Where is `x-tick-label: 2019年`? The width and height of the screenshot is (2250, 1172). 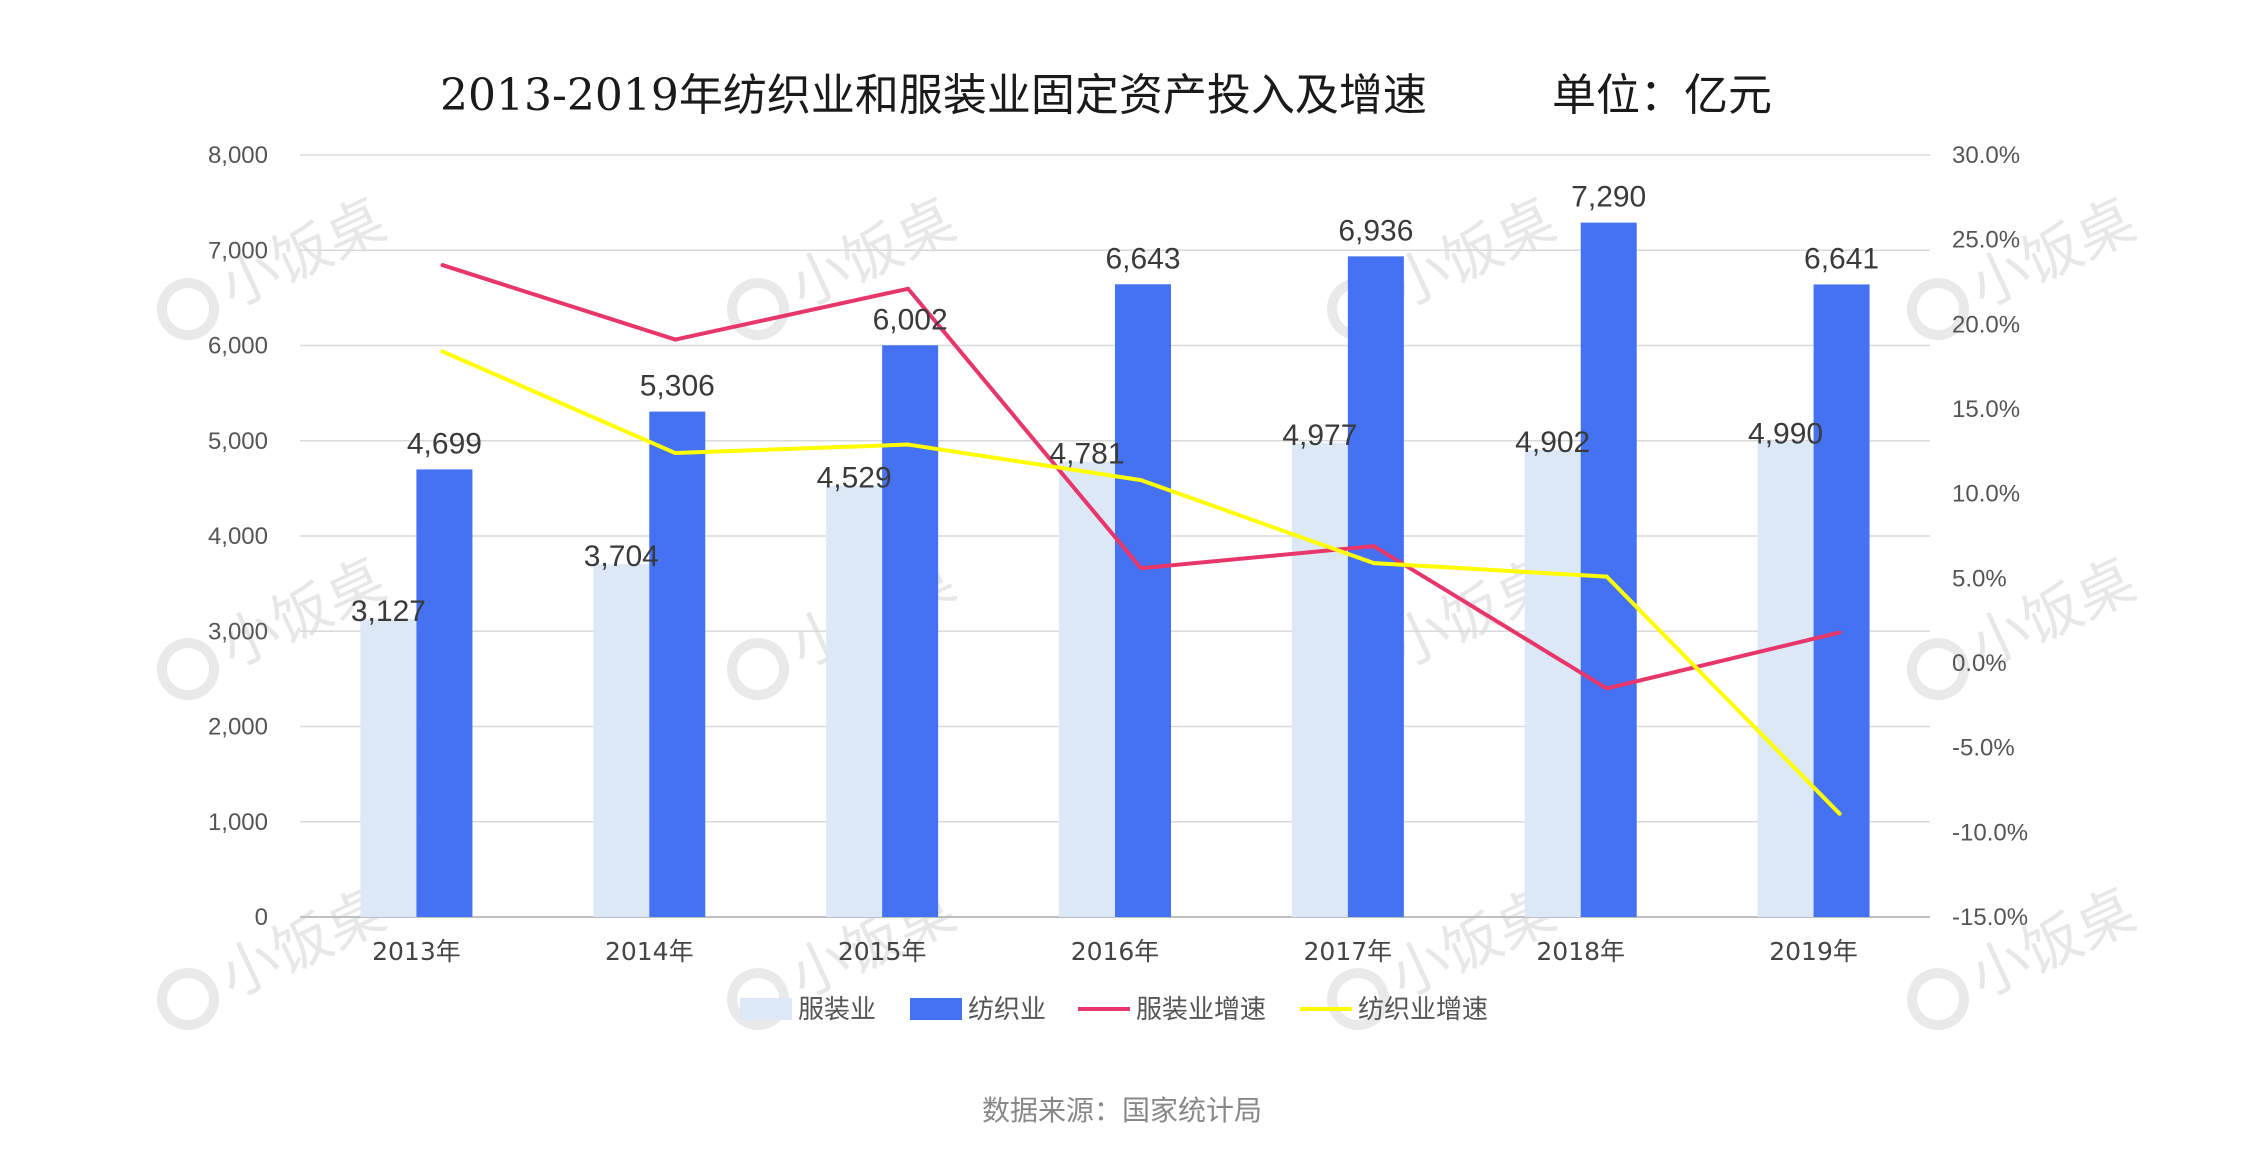 x-tick-label: 2019年 is located at coordinates (1813, 951).